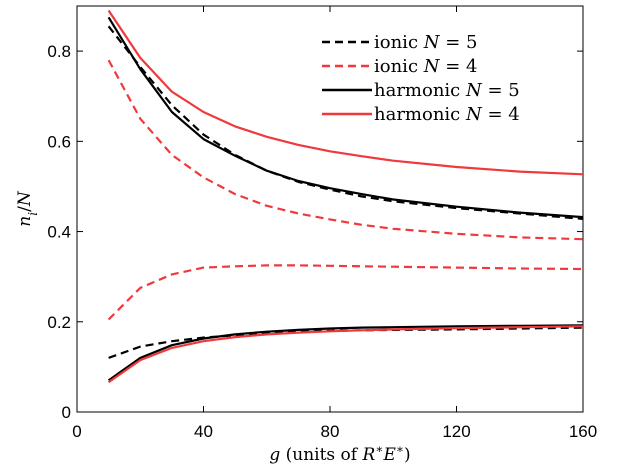 The width and height of the screenshot is (626, 470). I want to click on legend-item: ionic N = 4, so click(399, 66).